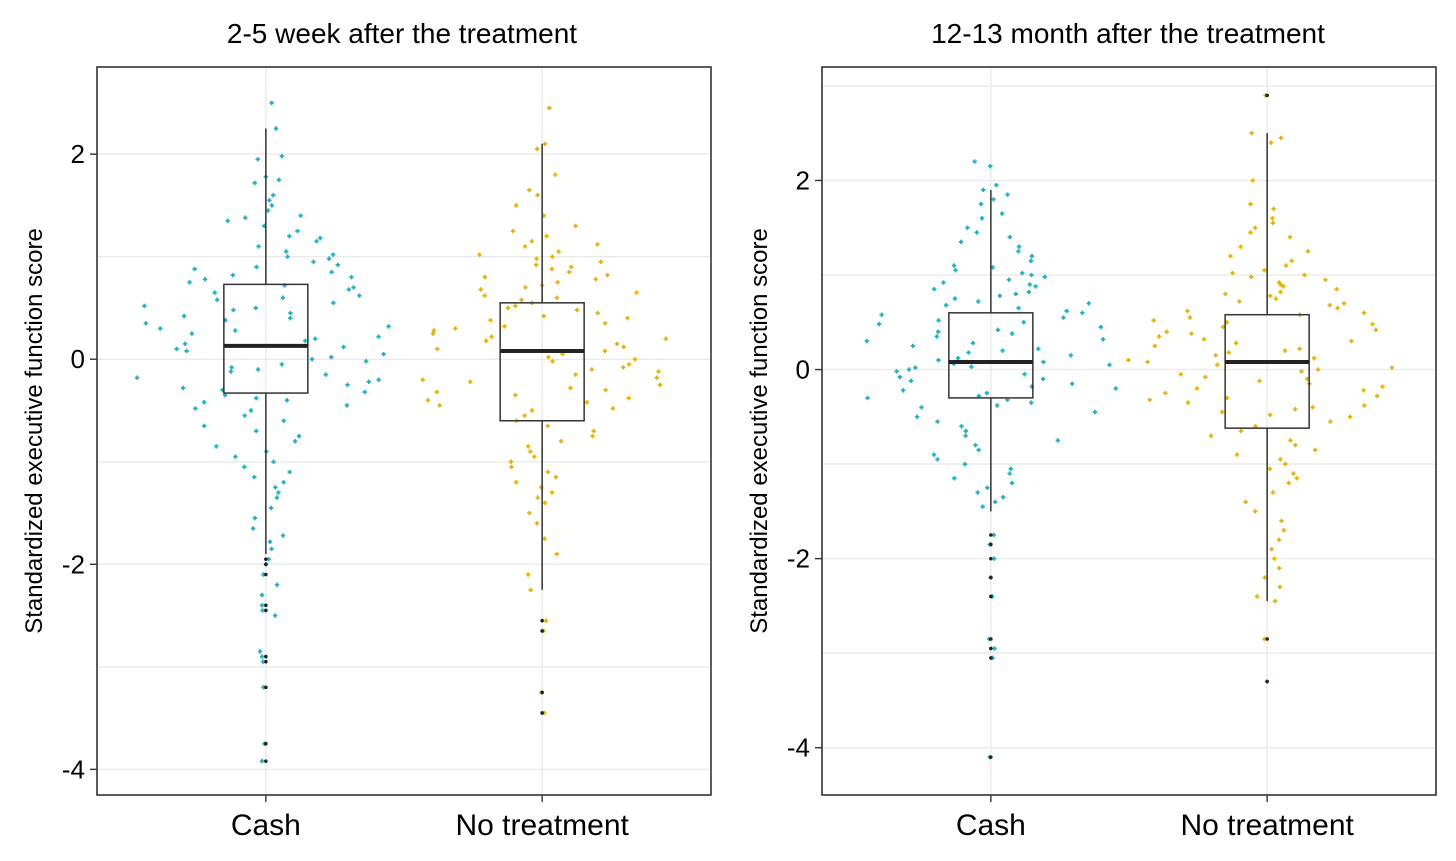  What do you see at coordinates (78, 154) in the screenshot?
I see `y-tick-label: 2` at bounding box center [78, 154].